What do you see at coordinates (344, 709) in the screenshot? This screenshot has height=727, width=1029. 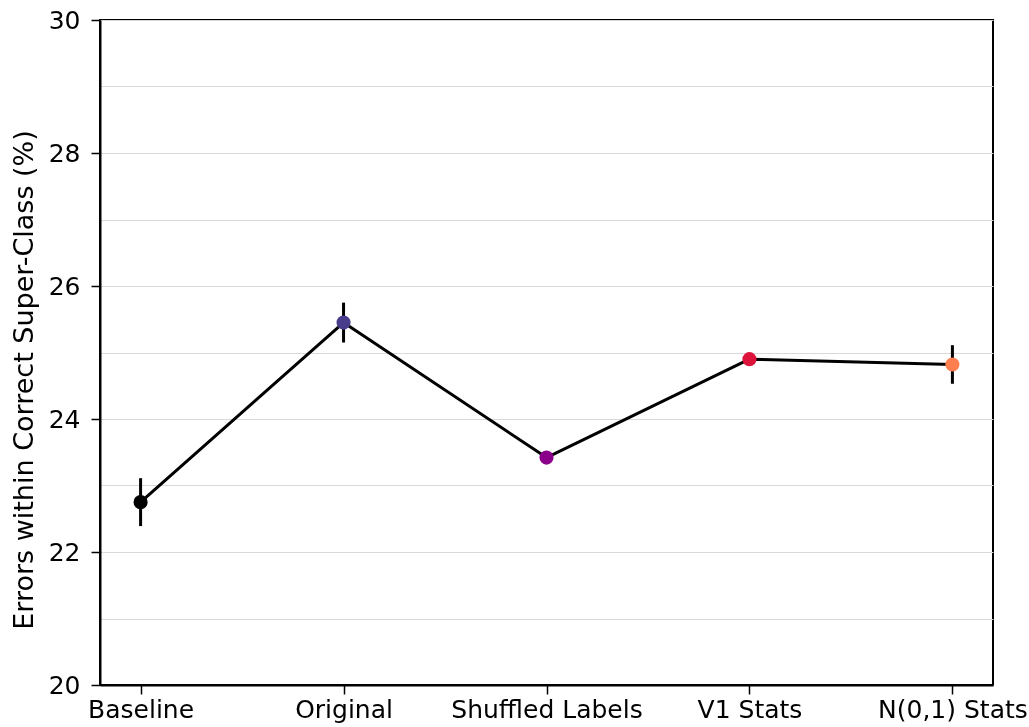 I see `x-tick-label: Original` at bounding box center [344, 709].